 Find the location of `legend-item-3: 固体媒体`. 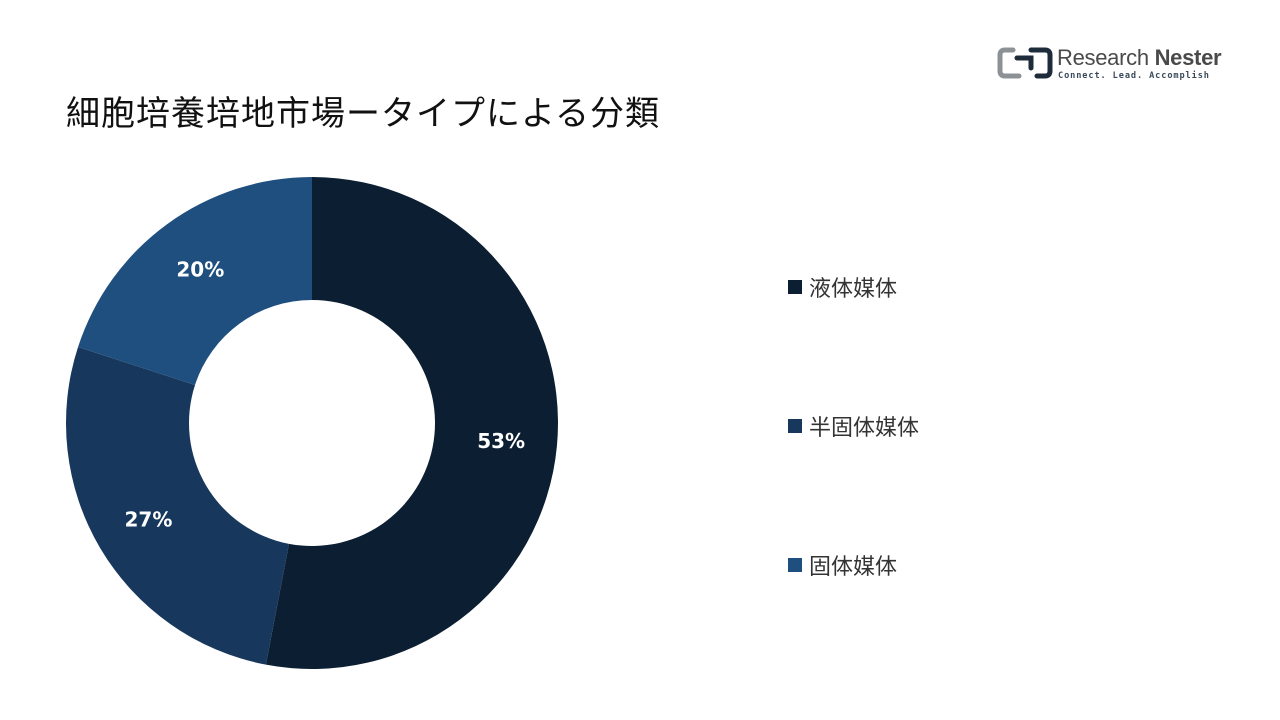

legend-item-3: 固体媒体 is located at coordinates (842, 565).